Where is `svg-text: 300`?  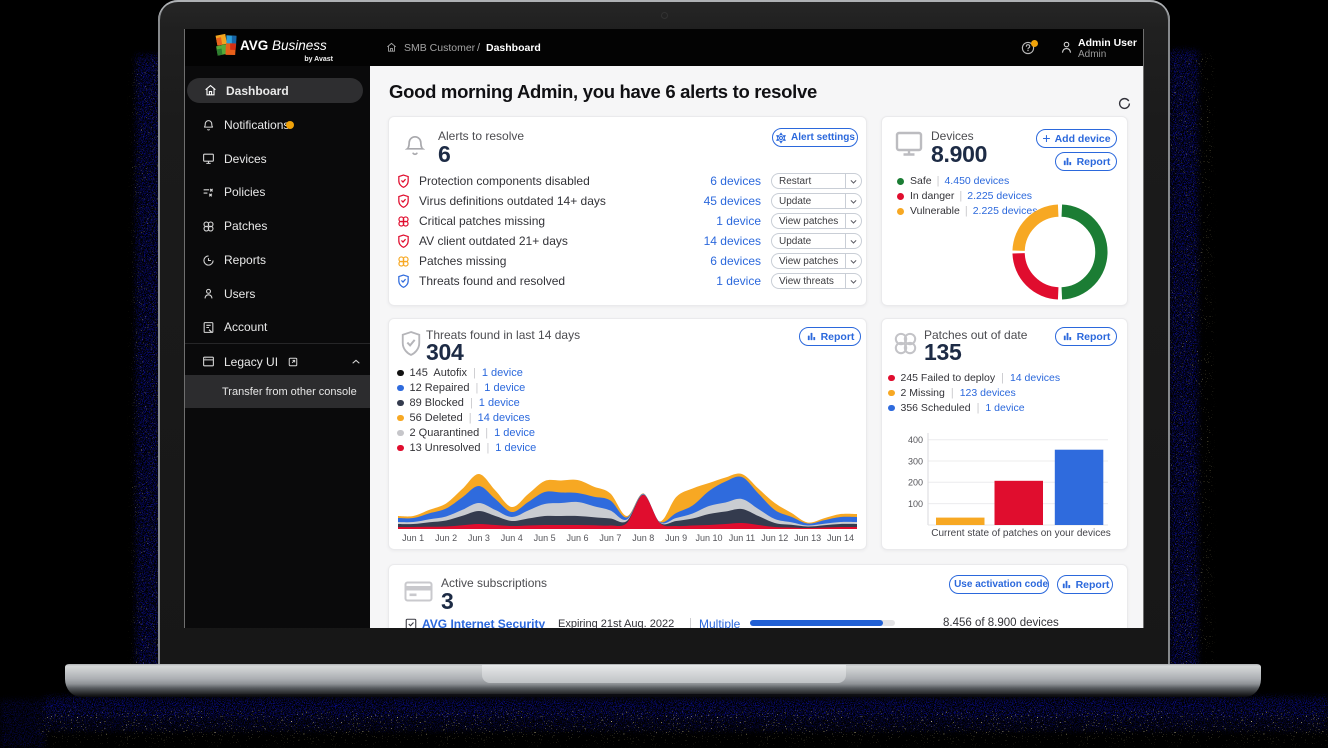
svg-text: 300 is located at coordinates (915, 461).